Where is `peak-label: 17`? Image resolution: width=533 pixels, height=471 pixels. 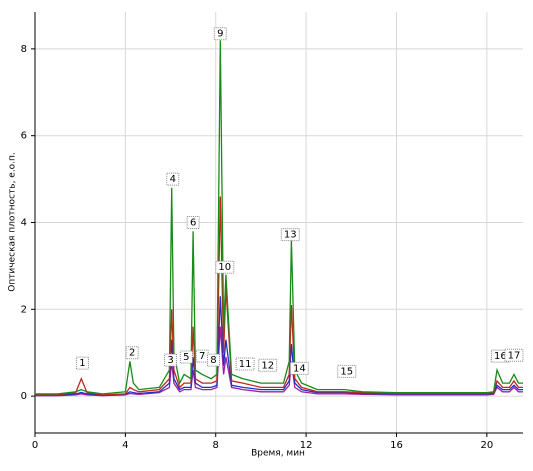 peak-label: 17 is located at coordinates (514, 355).